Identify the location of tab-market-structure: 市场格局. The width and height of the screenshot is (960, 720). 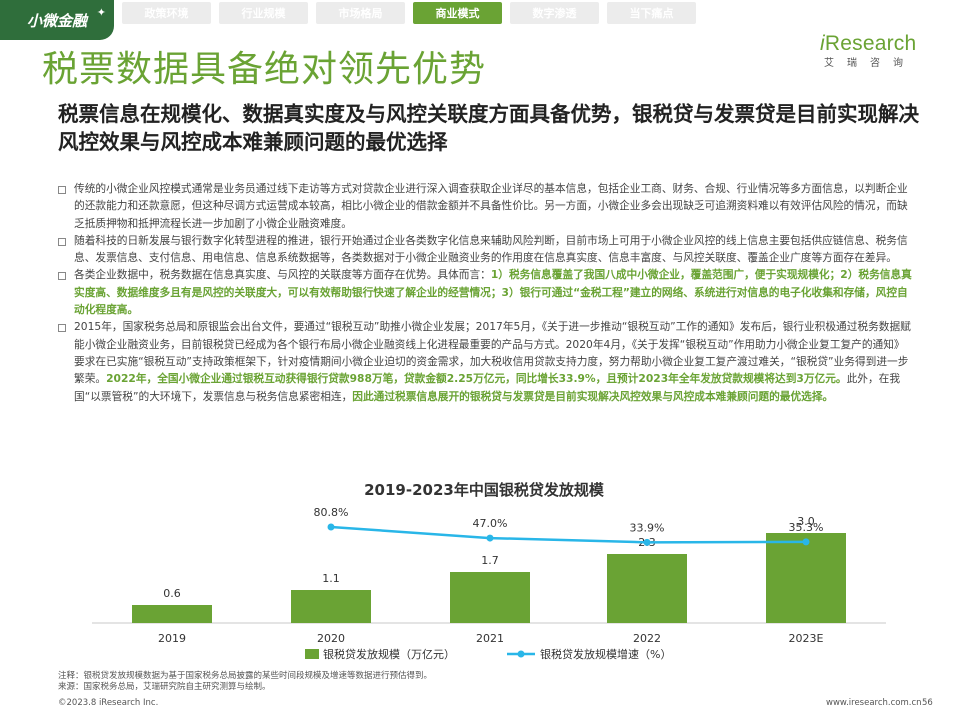
(360, 13).